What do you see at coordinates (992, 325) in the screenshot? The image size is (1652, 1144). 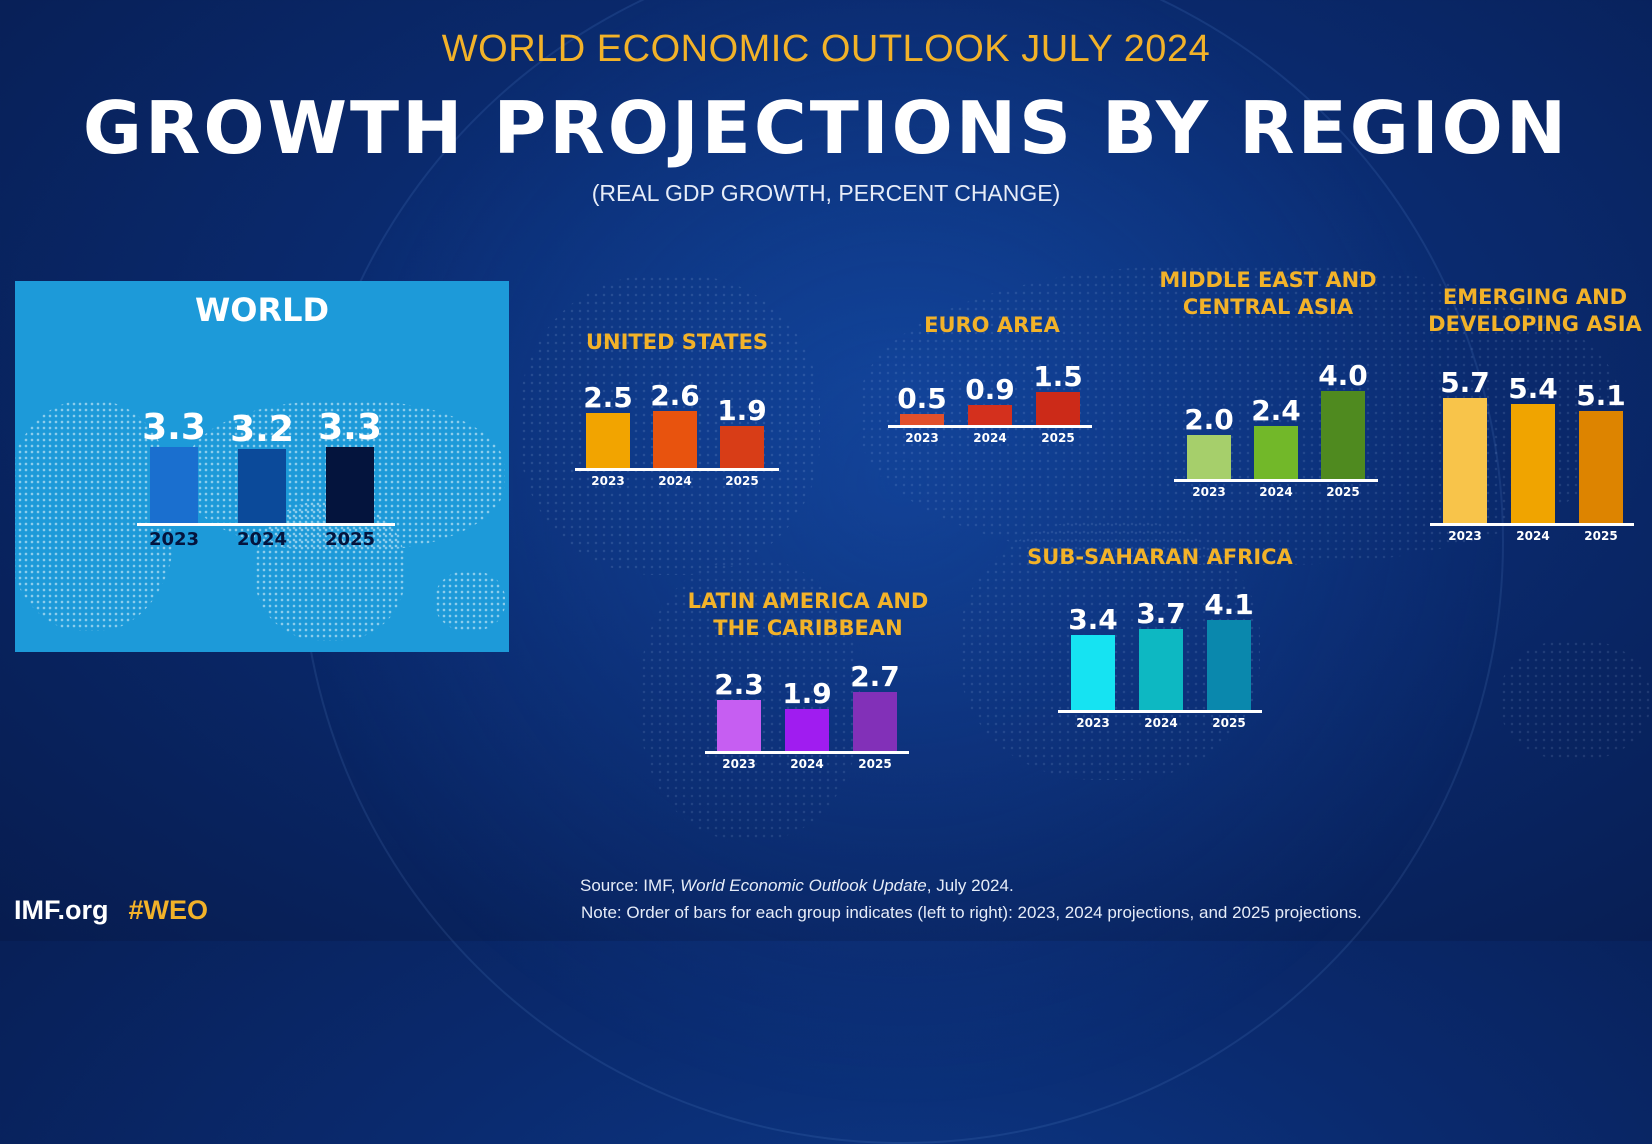 I see `chart-title: EURO AREA` at bounding box center [992, 325].